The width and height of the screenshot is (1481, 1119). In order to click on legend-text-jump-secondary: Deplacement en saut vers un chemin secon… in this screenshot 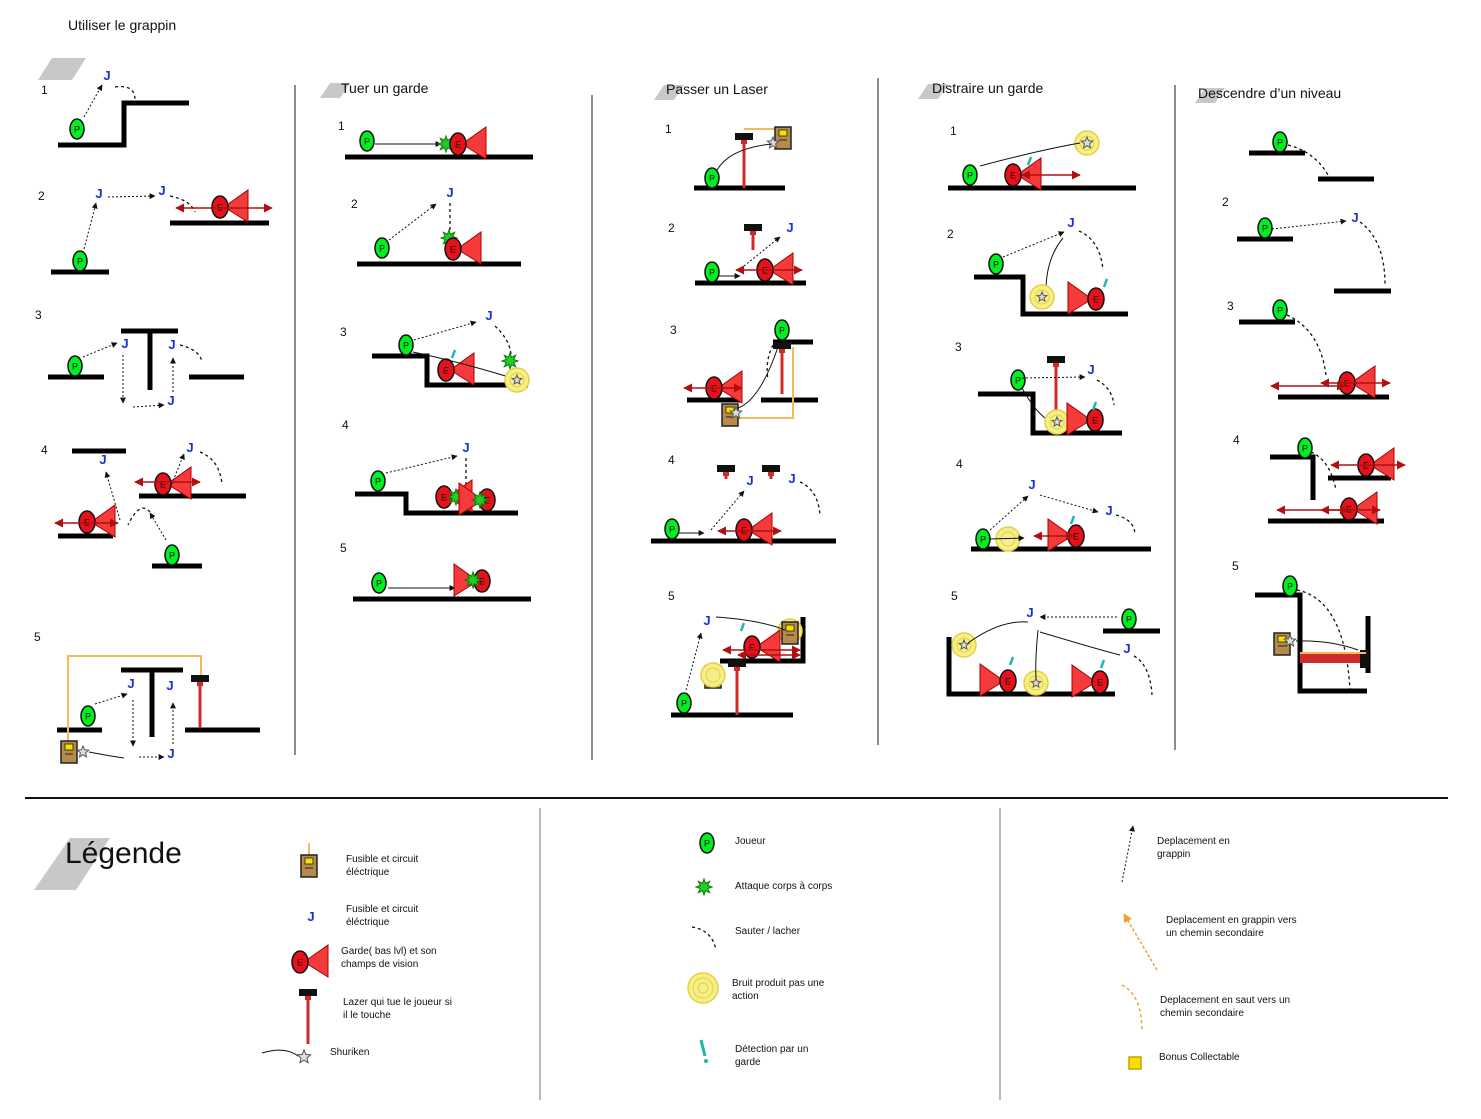, I will do `click(1225, 1007)`.